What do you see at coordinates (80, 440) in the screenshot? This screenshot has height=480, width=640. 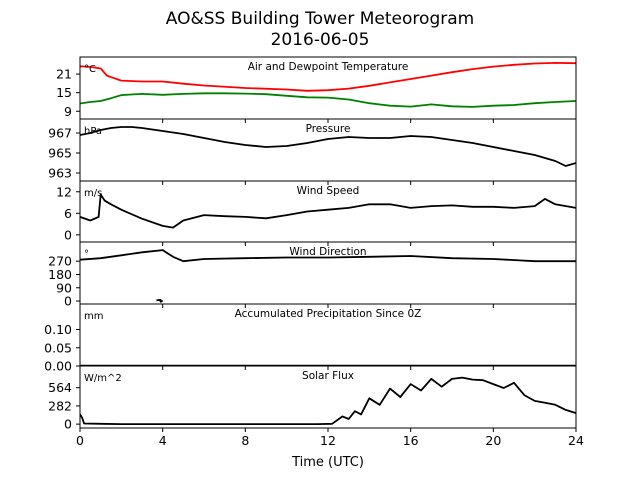 I see `x-tick-label: 0` at bounding box center [80, 440].